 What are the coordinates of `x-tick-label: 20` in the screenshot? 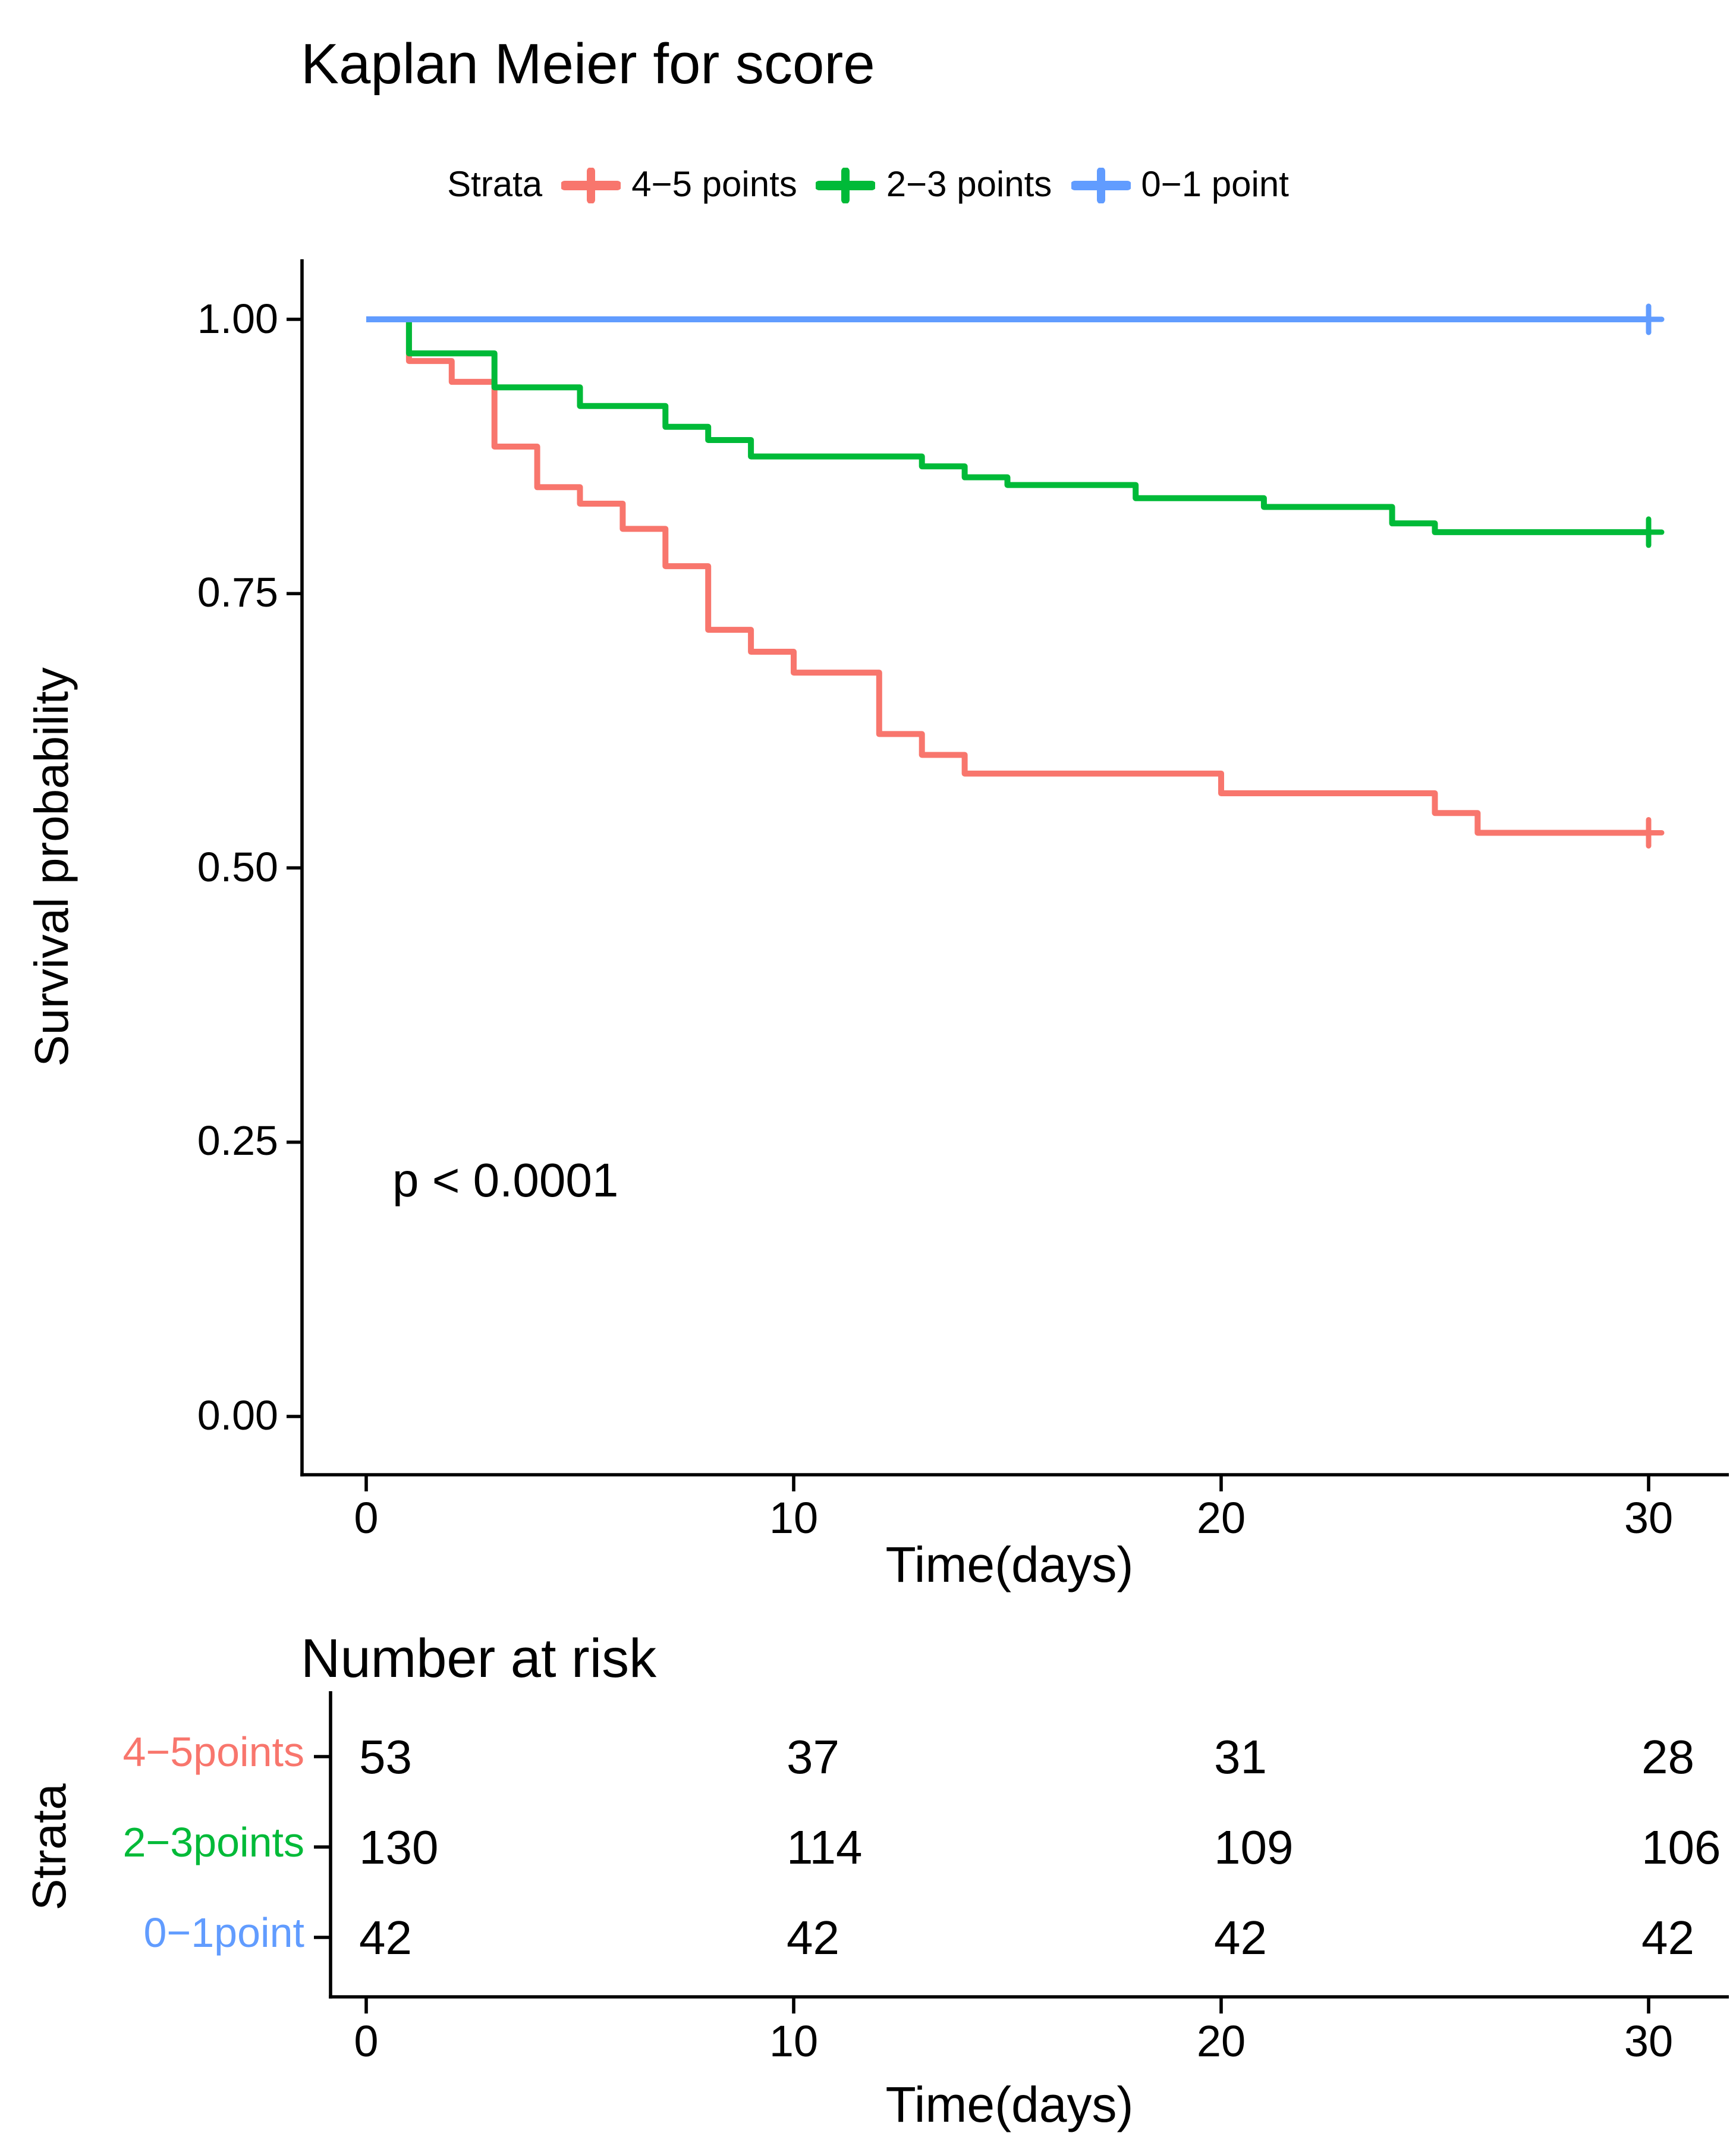 It's located at (1221, 1518).